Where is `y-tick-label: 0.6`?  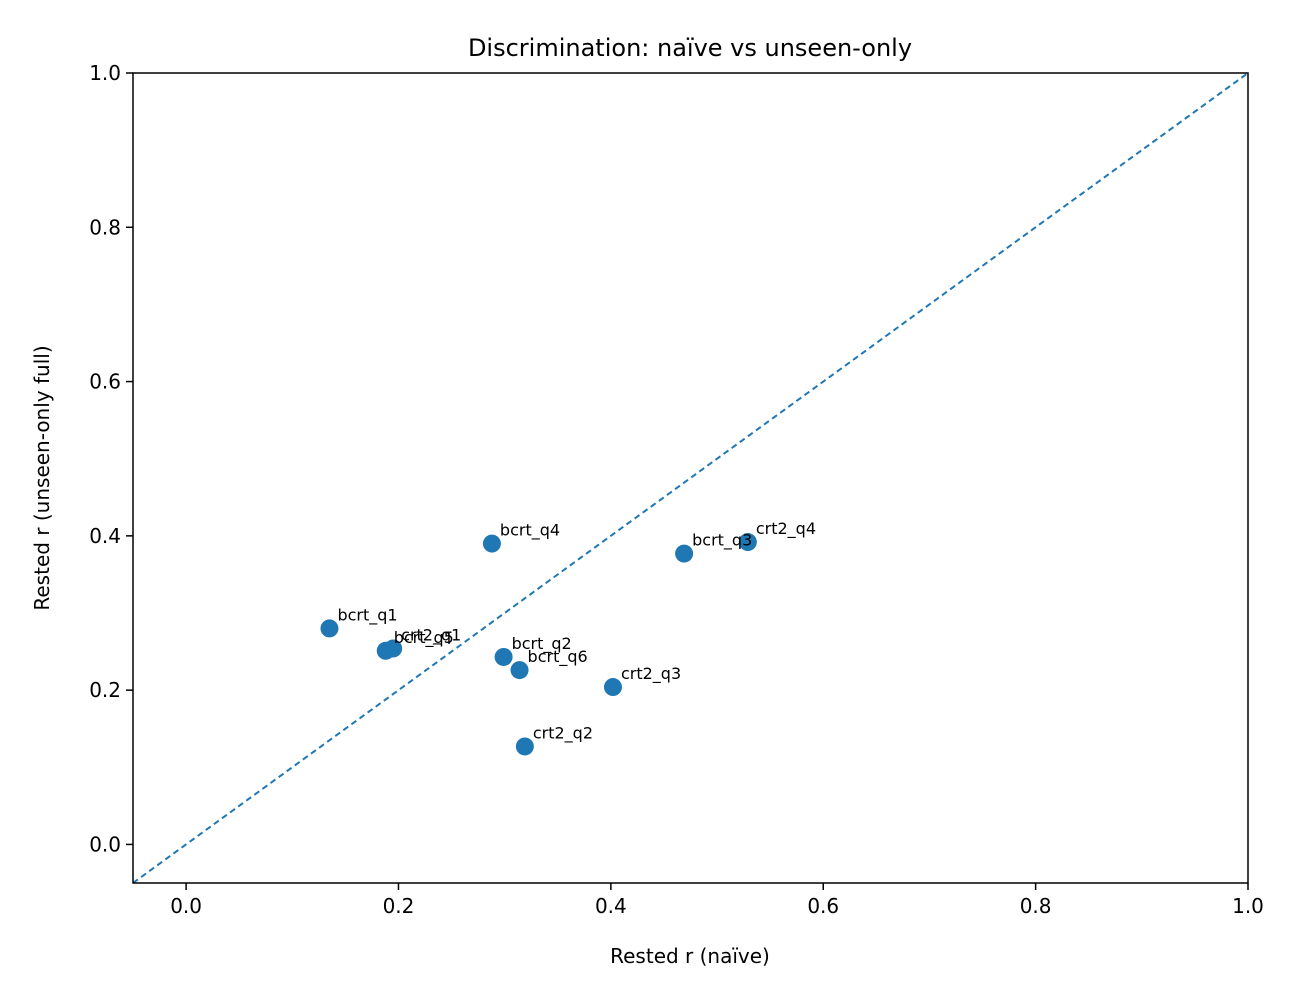
y-tick-label: 0.6 is located at coordinates (105, 382).